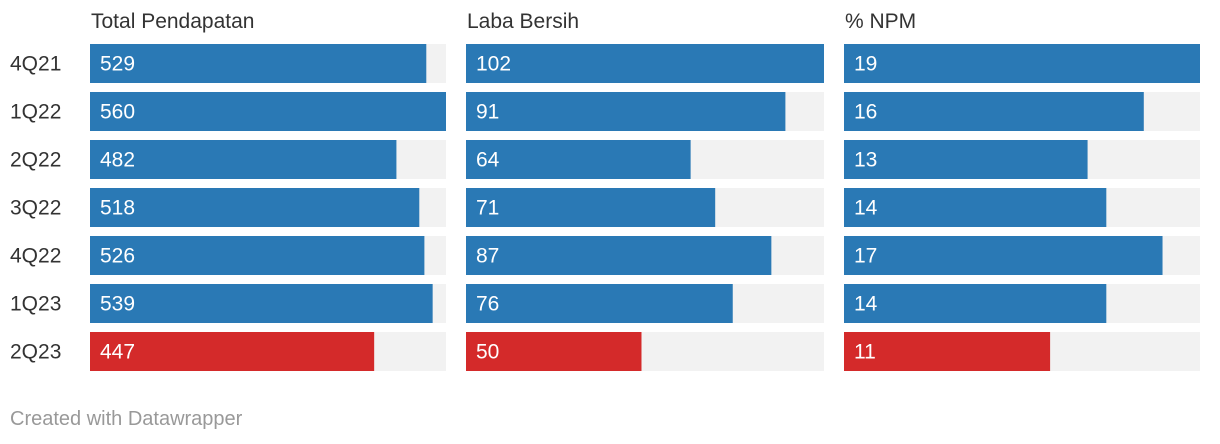  Describe the element at coordinates (35, 112) in the screenshot. I see `row-label-1q22: 1Q22` at that location.